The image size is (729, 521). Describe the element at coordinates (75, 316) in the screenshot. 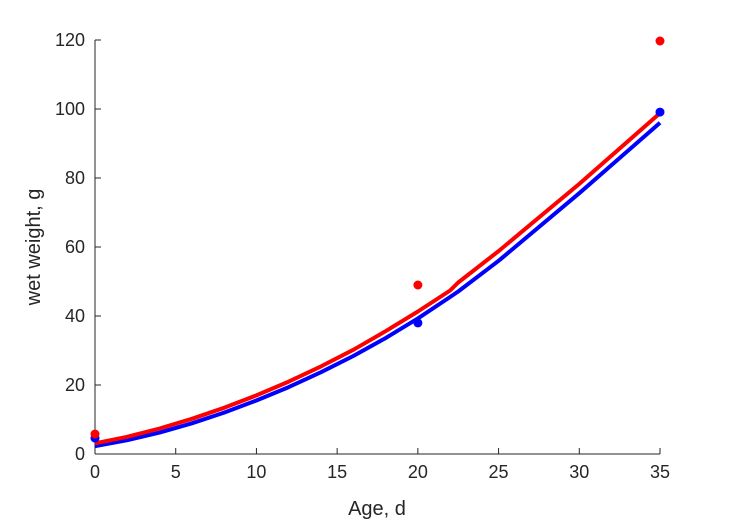

I see `y-tick-label: 40` at that location.